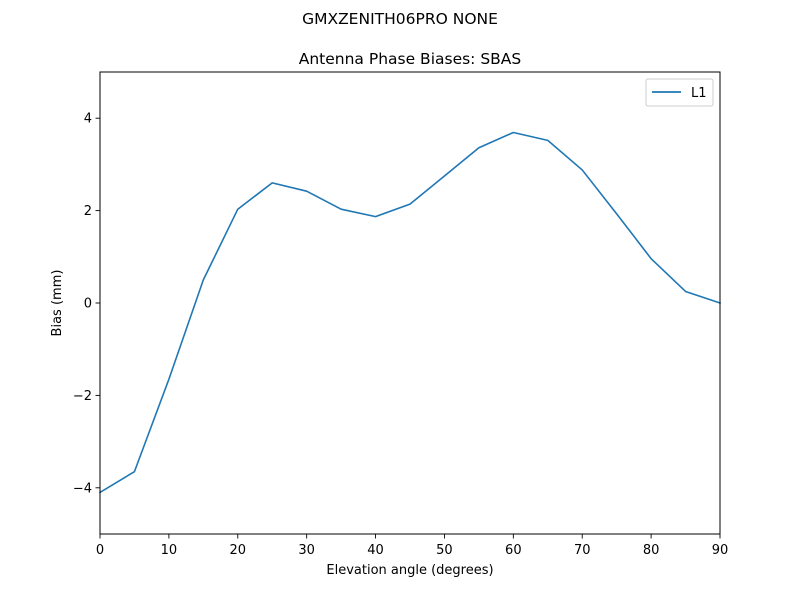 The image size is (800, 600). What do you see at coordinates (82, 396) in the screenshot?
I see `y-tick-label: −2` at bounding box center [82, 396].